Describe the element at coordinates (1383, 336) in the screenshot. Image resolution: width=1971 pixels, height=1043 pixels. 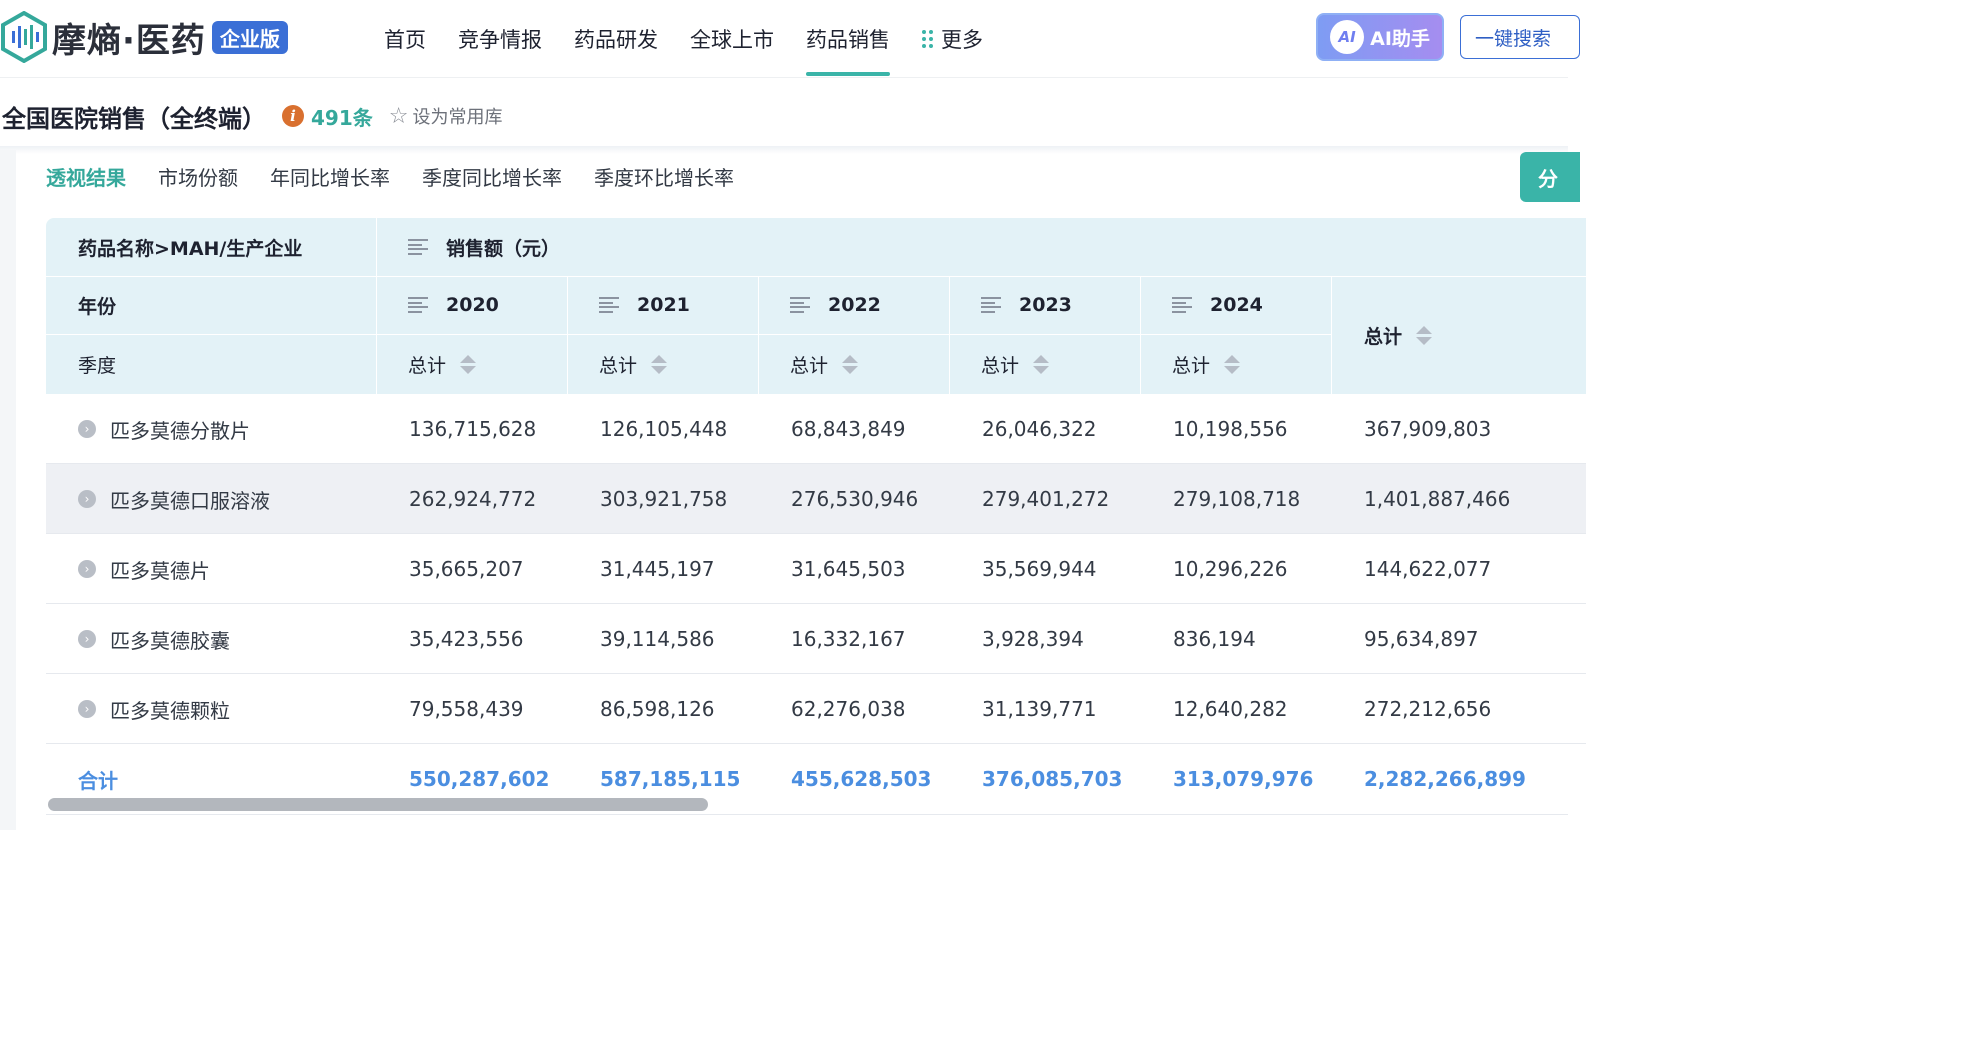
I see `grand-total-label: 总计` at that location.